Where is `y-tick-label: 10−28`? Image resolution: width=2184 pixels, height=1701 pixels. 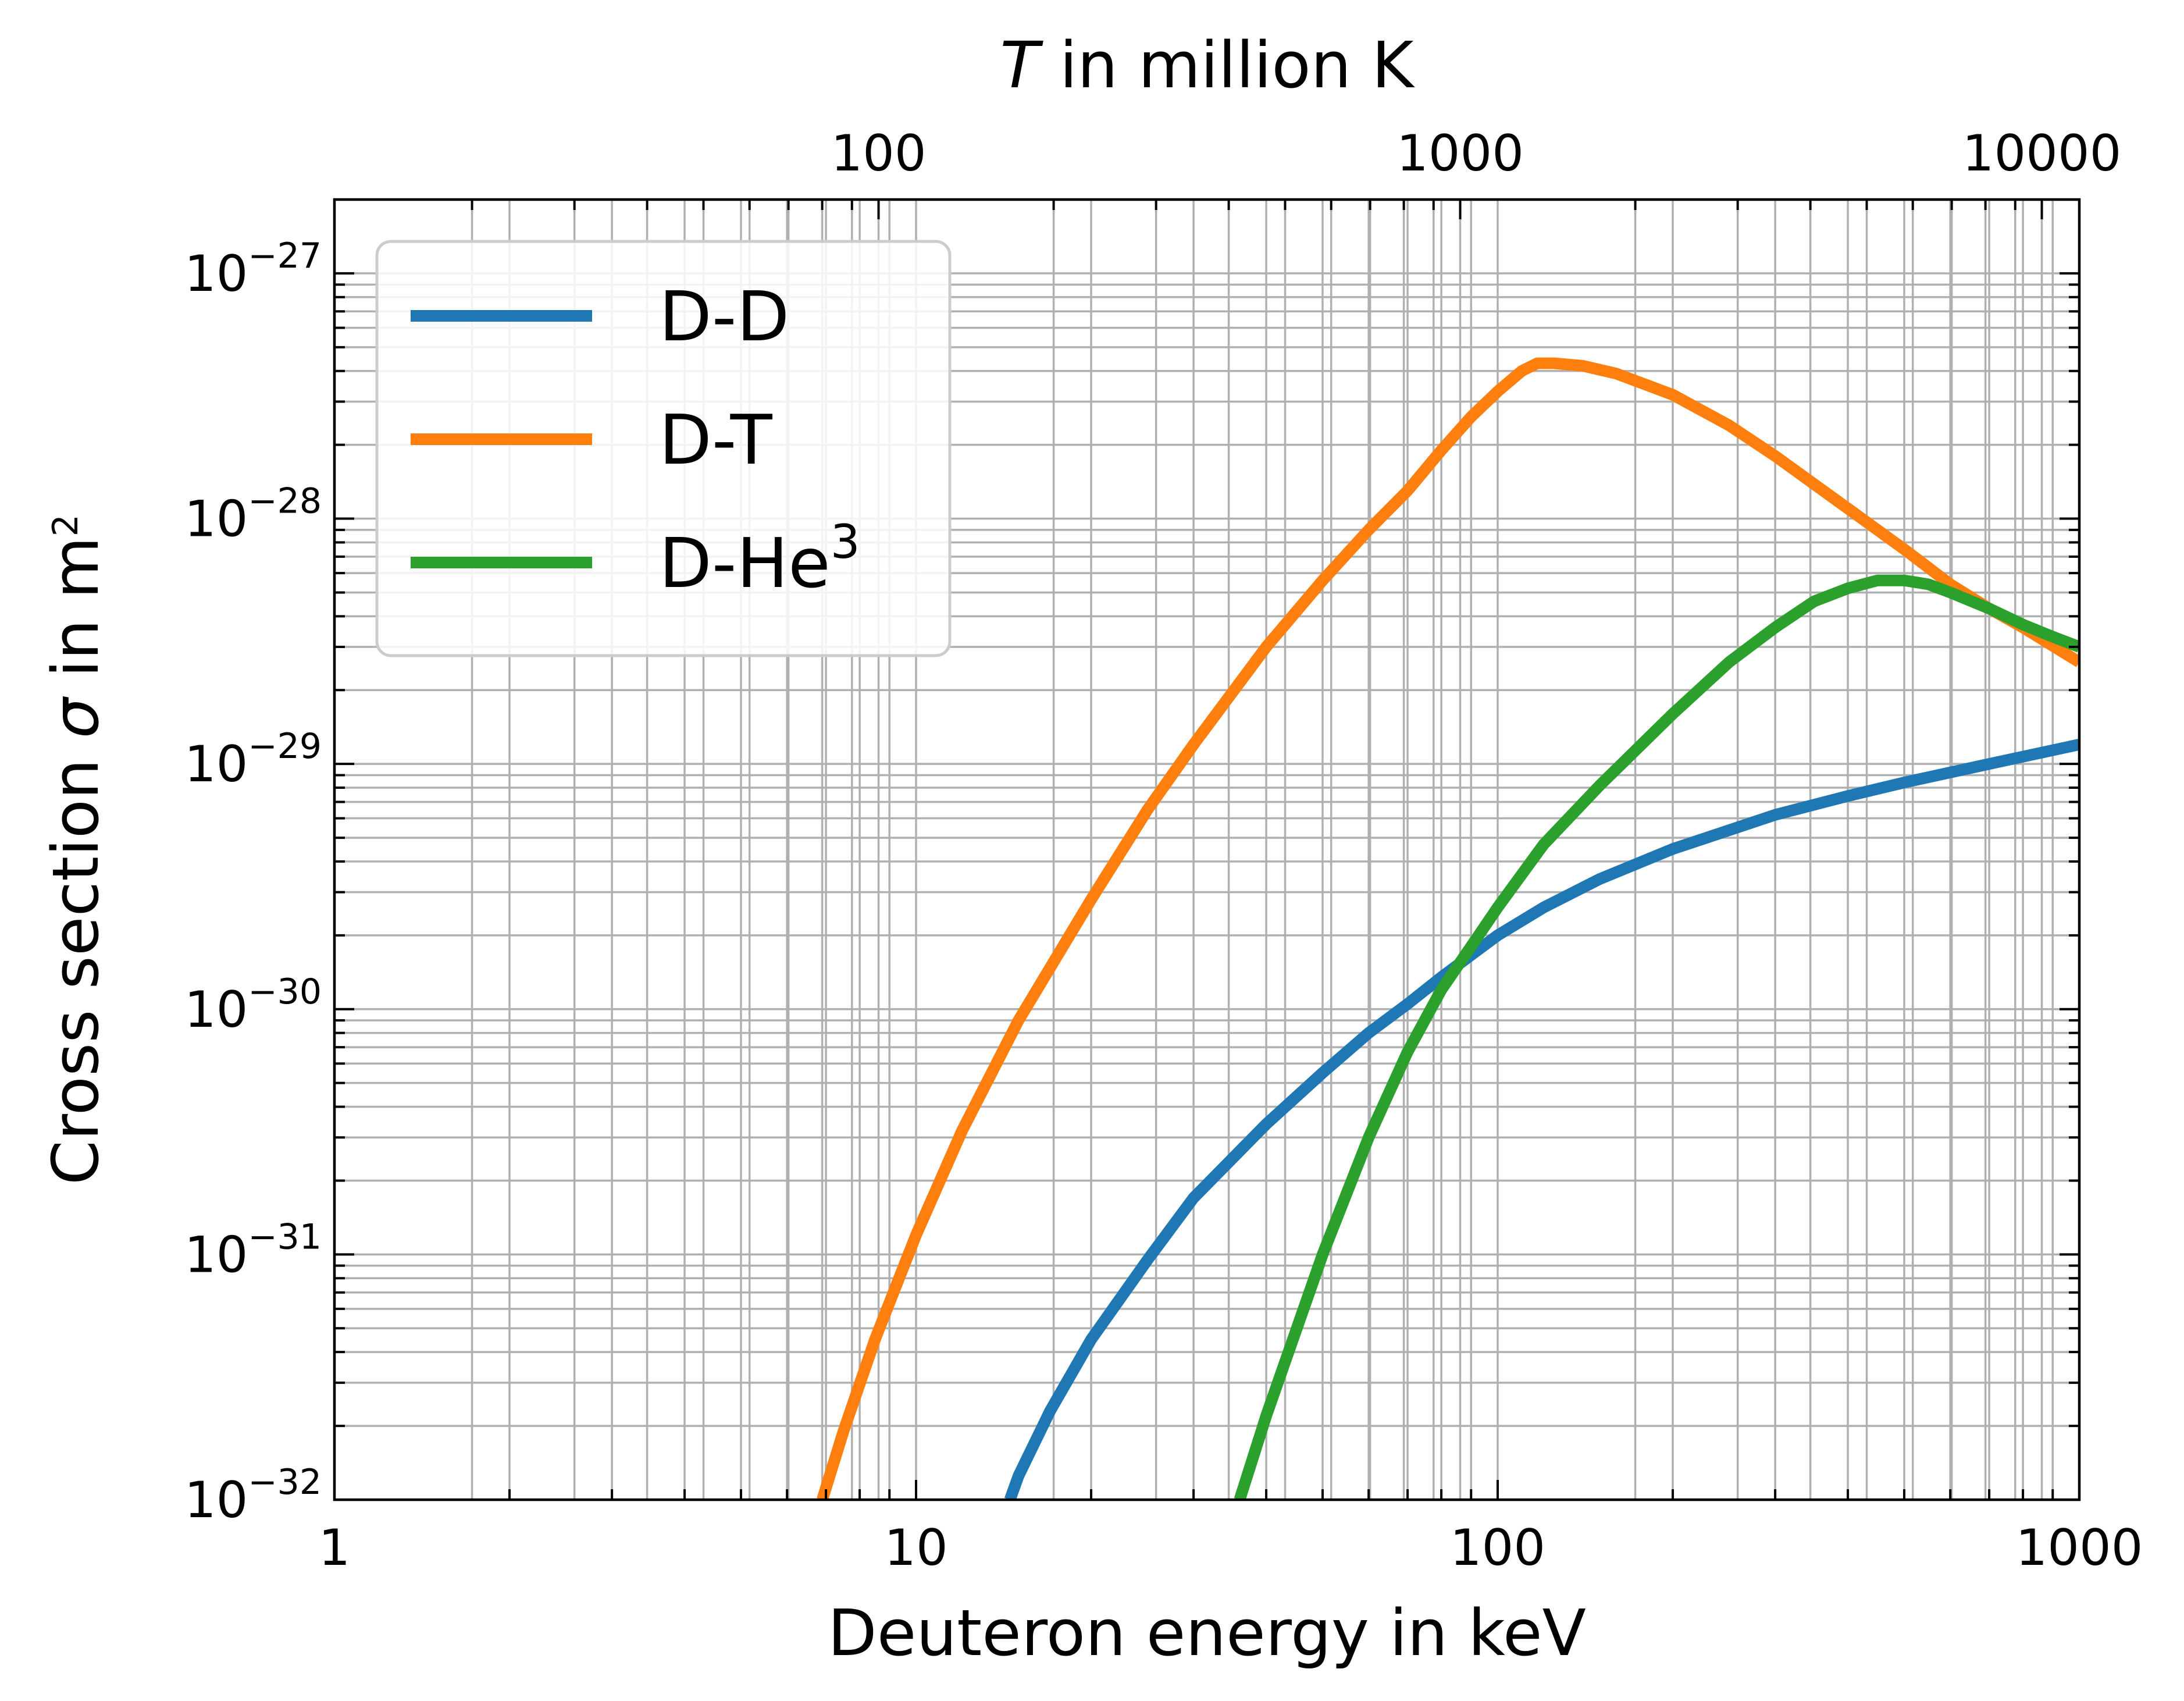 y-tick-label: 10−28 is located at coordinates (253, 515).